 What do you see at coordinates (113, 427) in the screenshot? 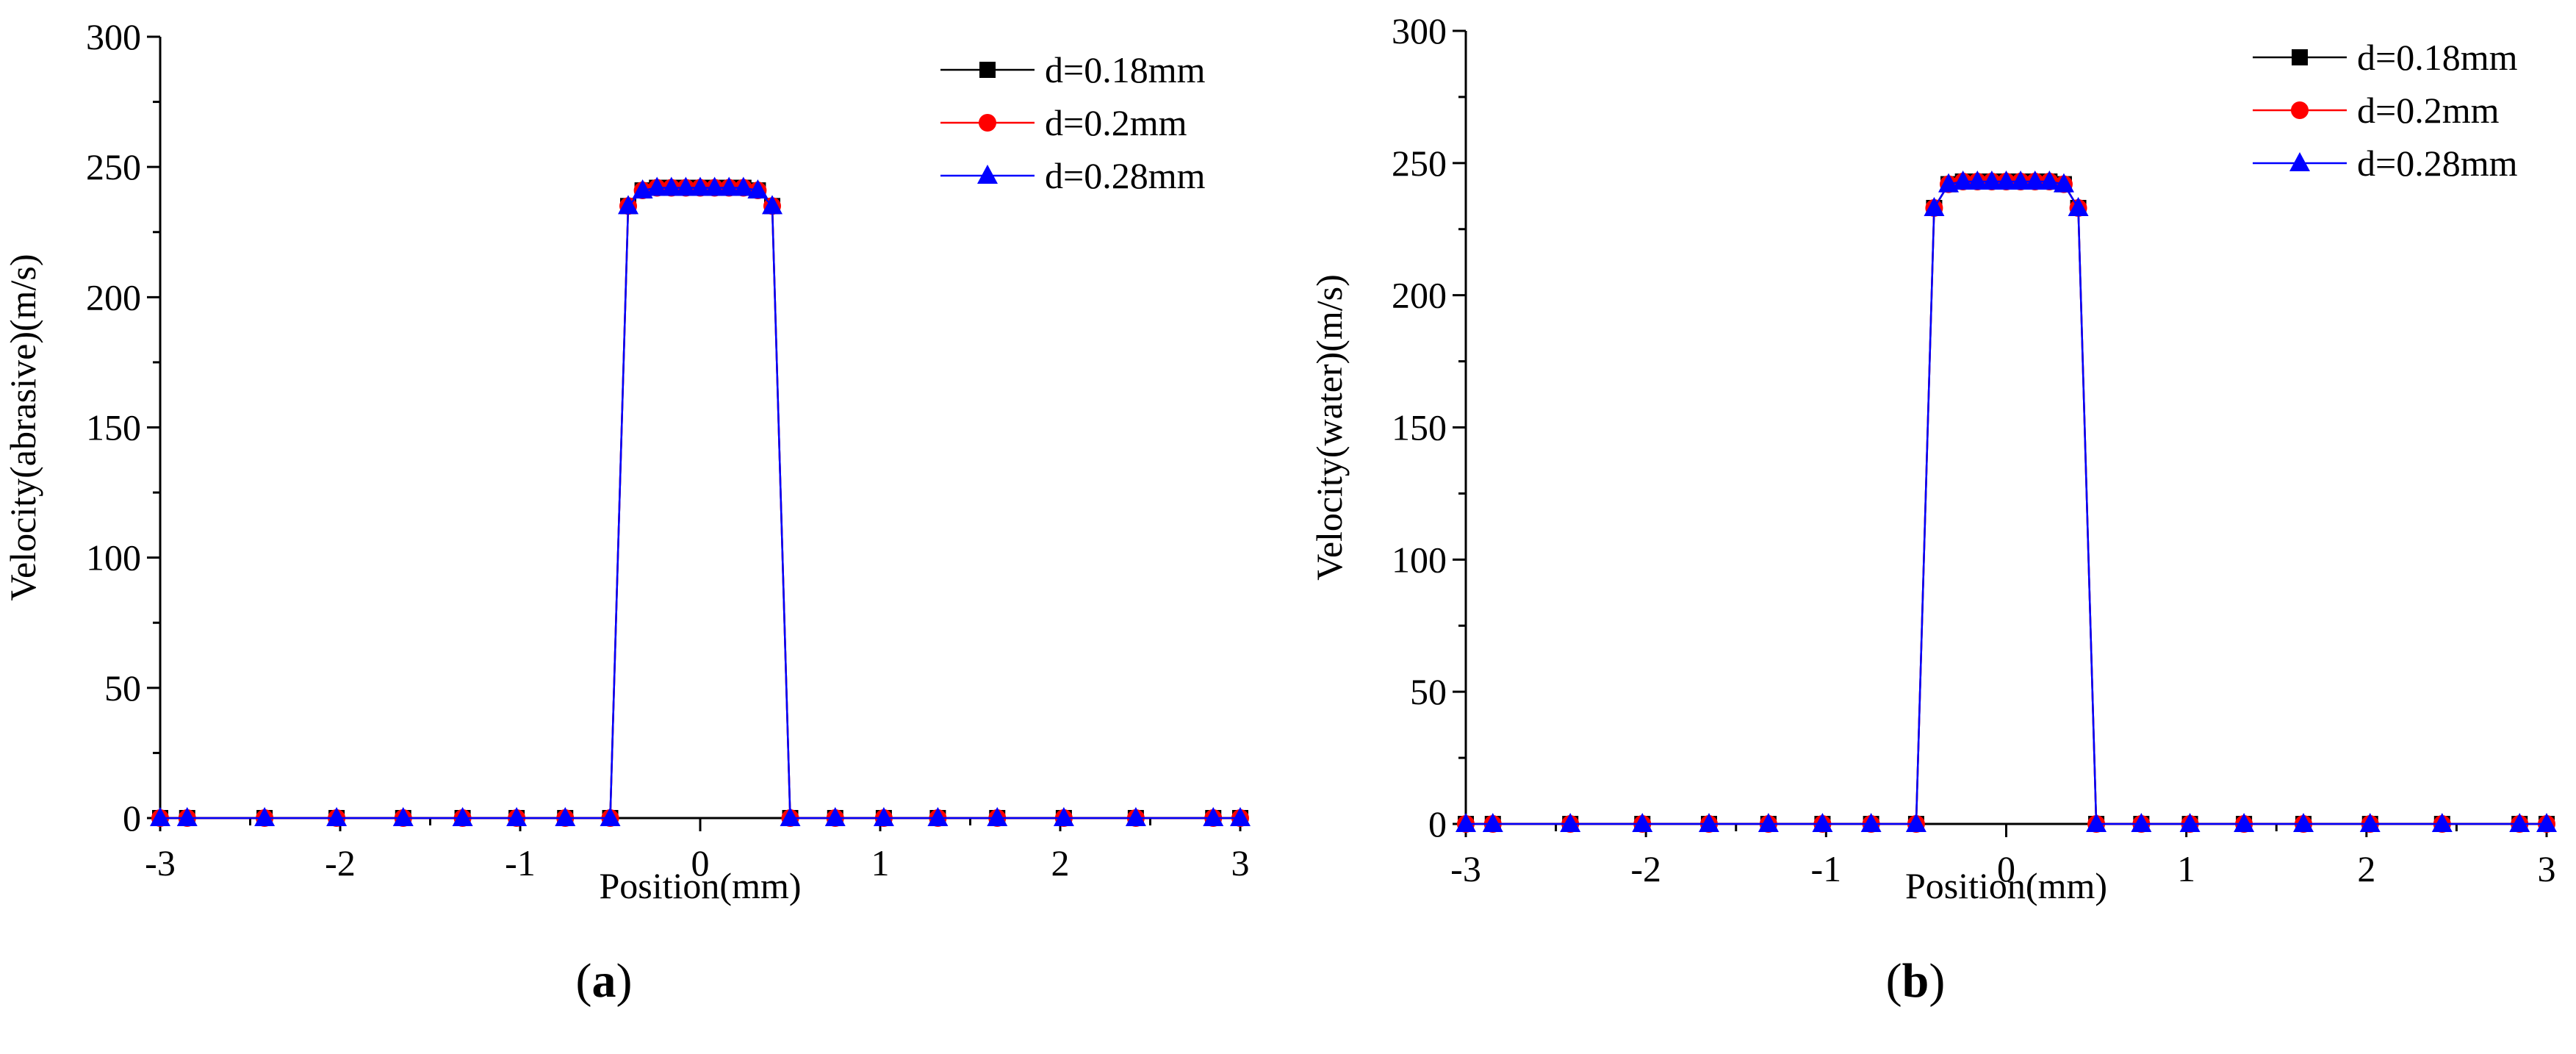
I see `y-tick-label: 150` at bounding box center [113, 427].